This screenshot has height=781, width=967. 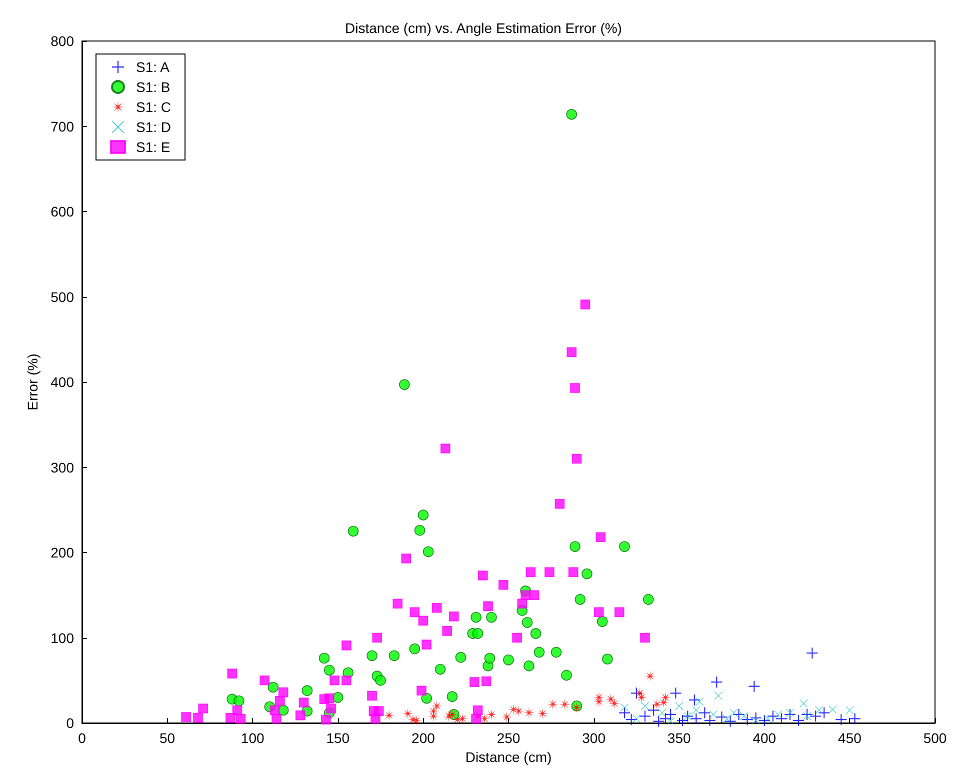 What do you see at coordinates (252, 738) in the screenshot?
I see `x-tick-label: 100` at bounding box center [252, 738].